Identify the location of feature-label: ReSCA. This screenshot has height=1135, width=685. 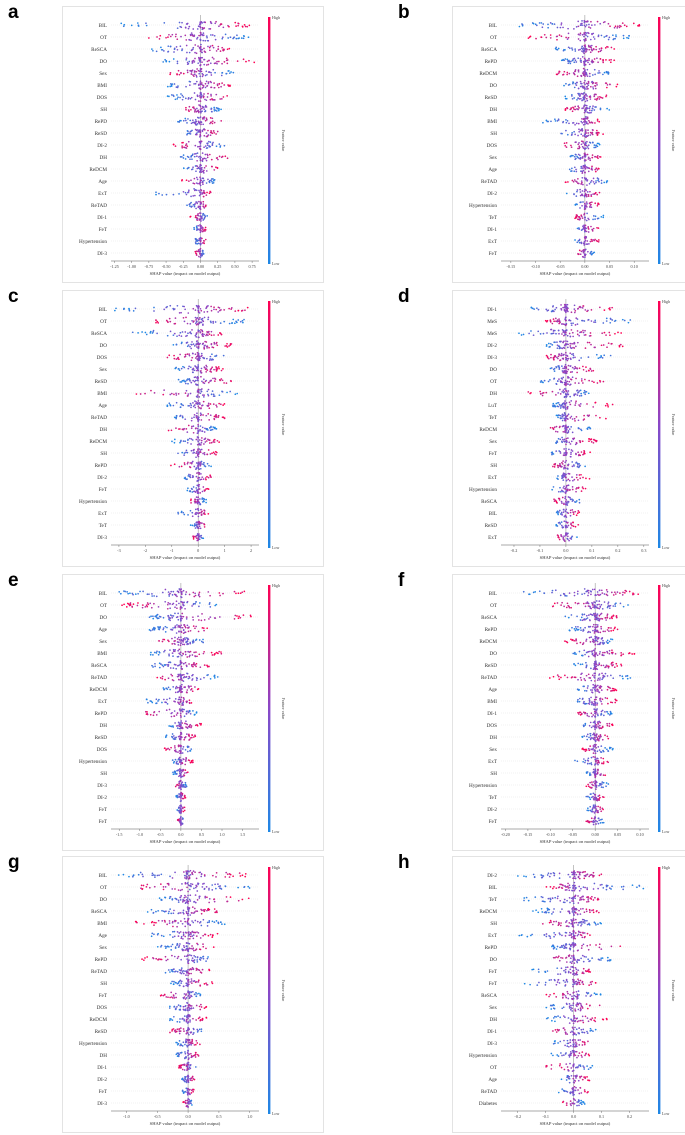
(489, 50).